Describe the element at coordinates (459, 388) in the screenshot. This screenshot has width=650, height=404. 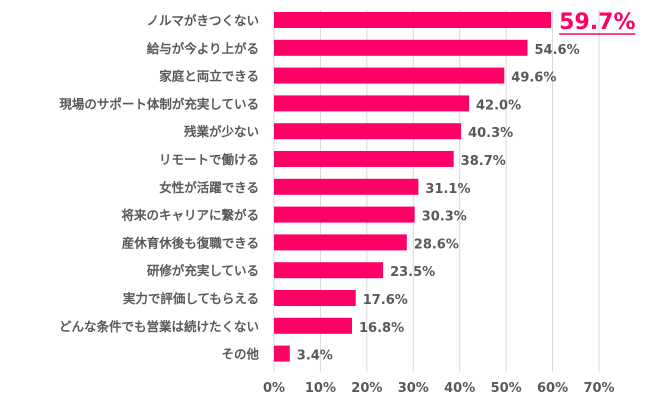
I see `x-tick-label: 40%` at that location.